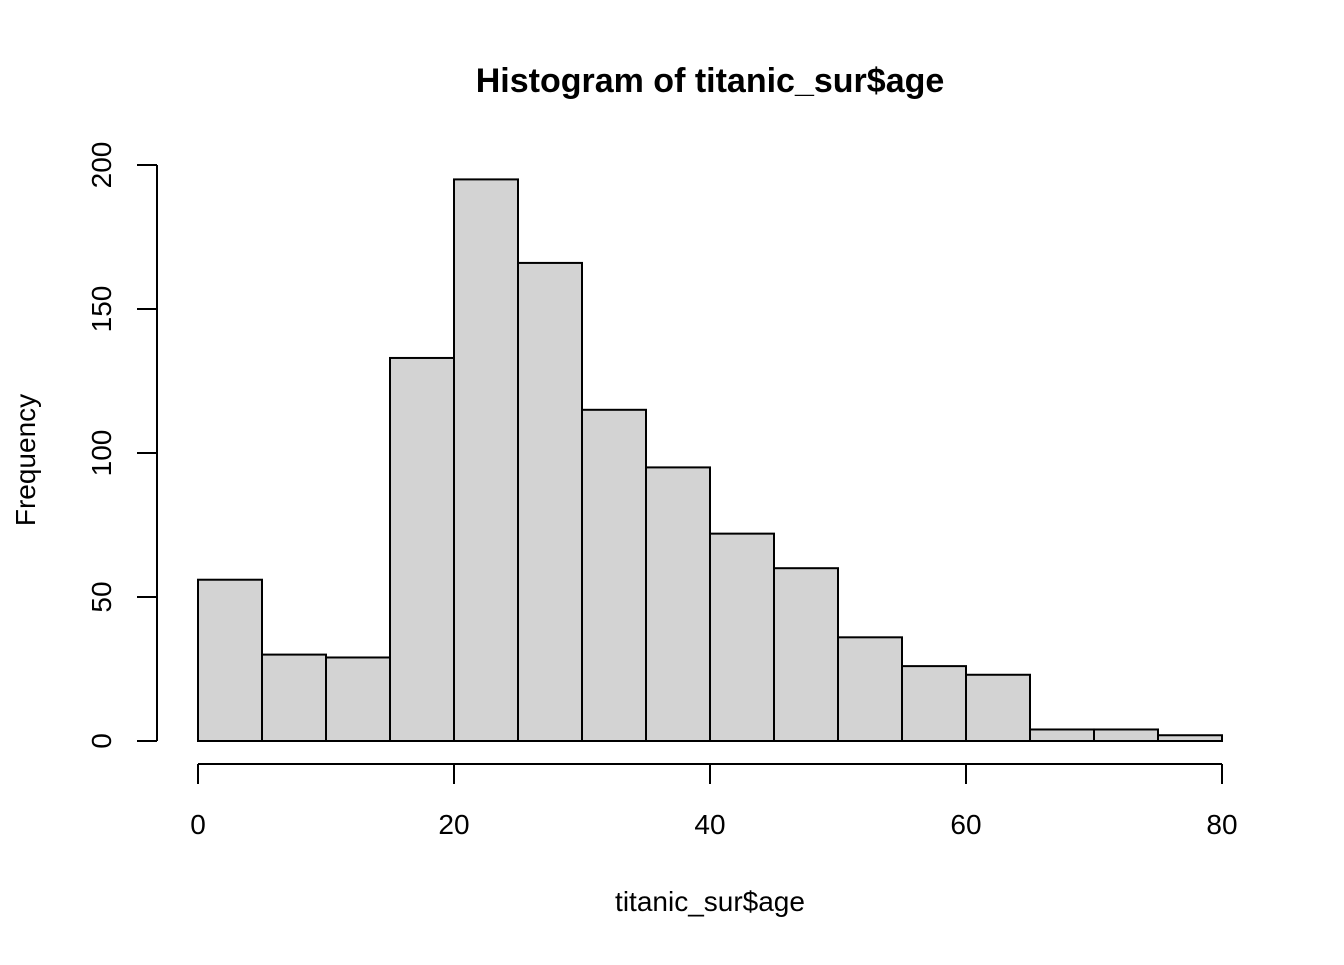 The height and width of the screenshot is (965, 1344). I want to click on y-tick-label-100: 100, so click(101, 453).